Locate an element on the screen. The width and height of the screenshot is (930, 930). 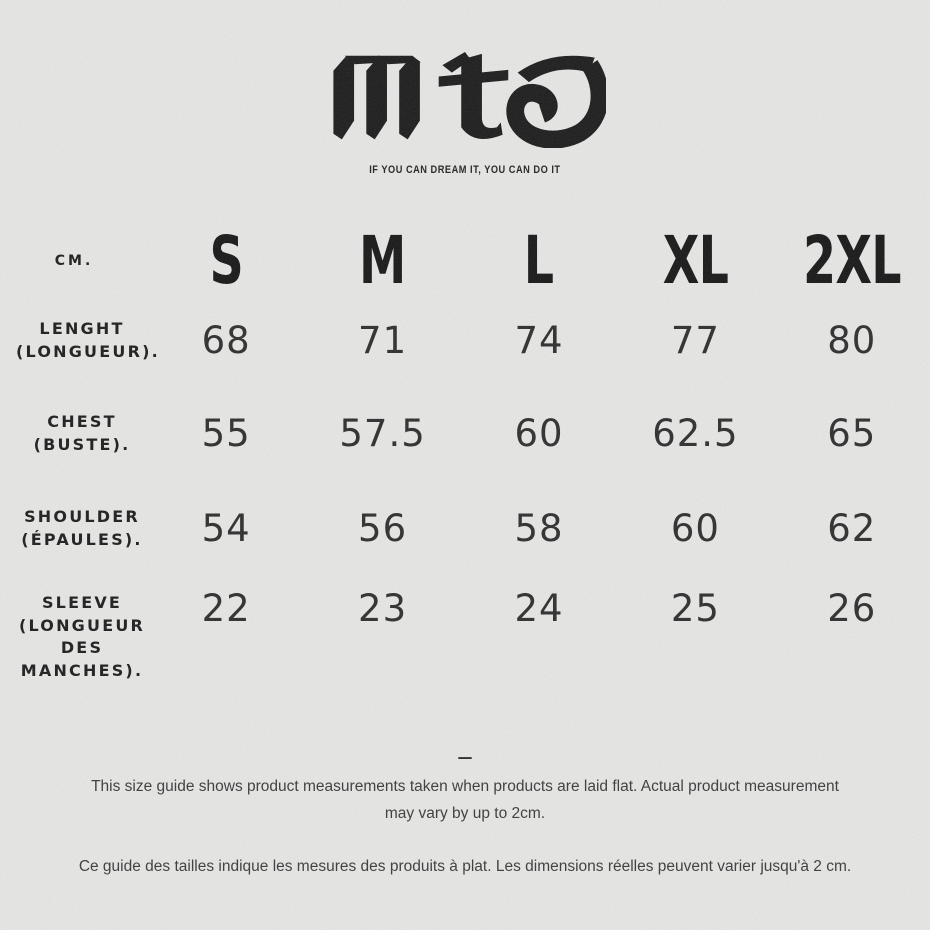
size-header-s: S is located at coordinates (226, 261).